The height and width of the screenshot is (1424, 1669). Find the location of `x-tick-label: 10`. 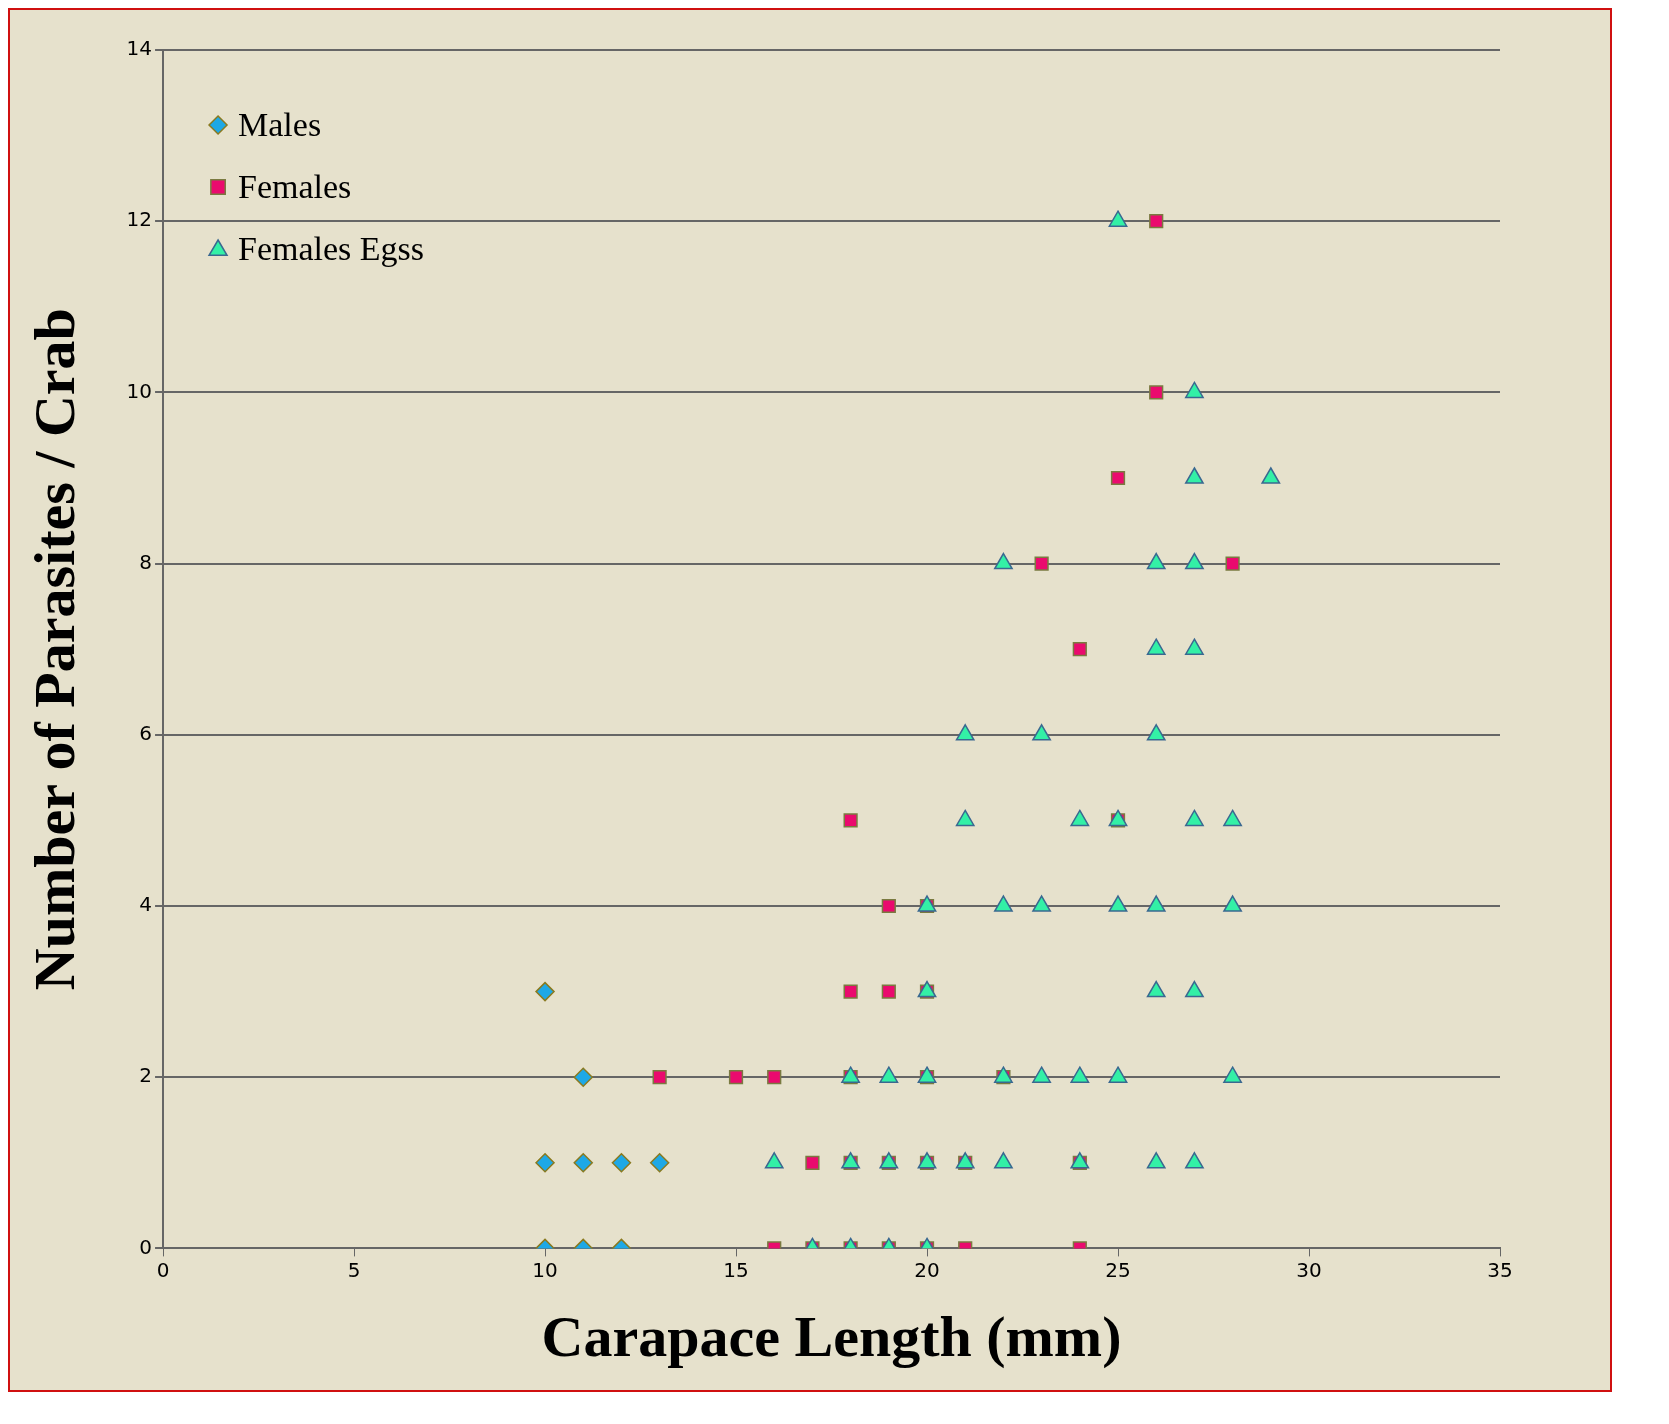

x-tick-label: 10 is located at coordinates (545, 1269).